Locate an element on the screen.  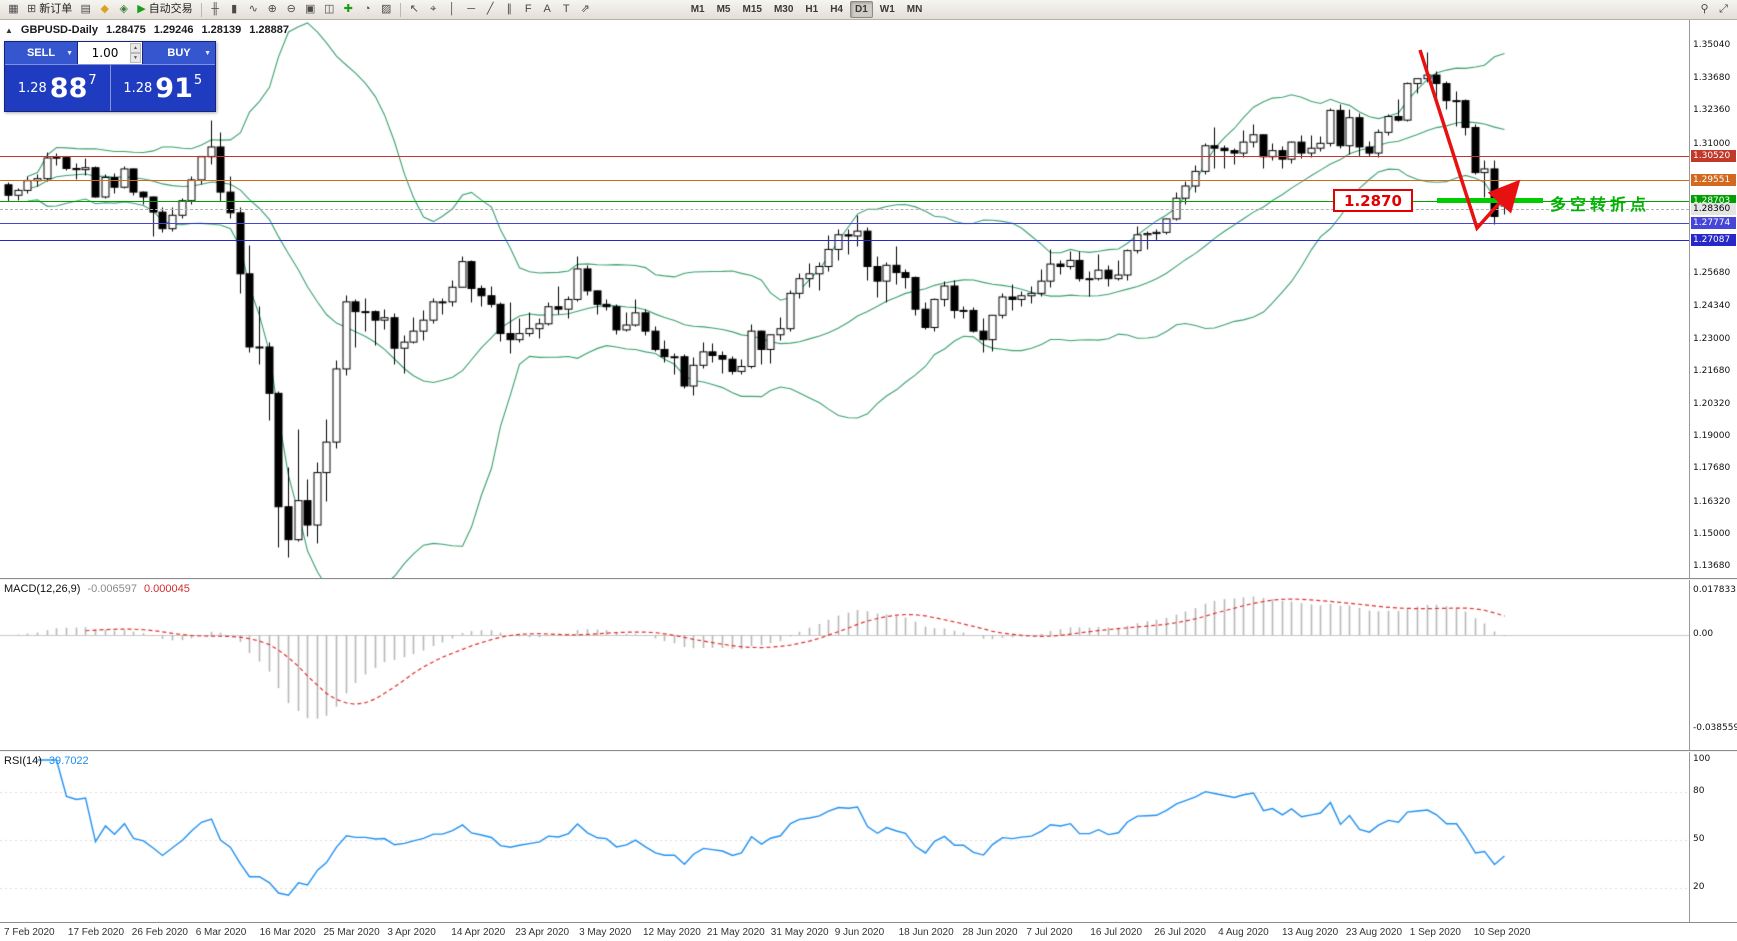
periods-icon: ◔ is located at coordinates (367, 9).